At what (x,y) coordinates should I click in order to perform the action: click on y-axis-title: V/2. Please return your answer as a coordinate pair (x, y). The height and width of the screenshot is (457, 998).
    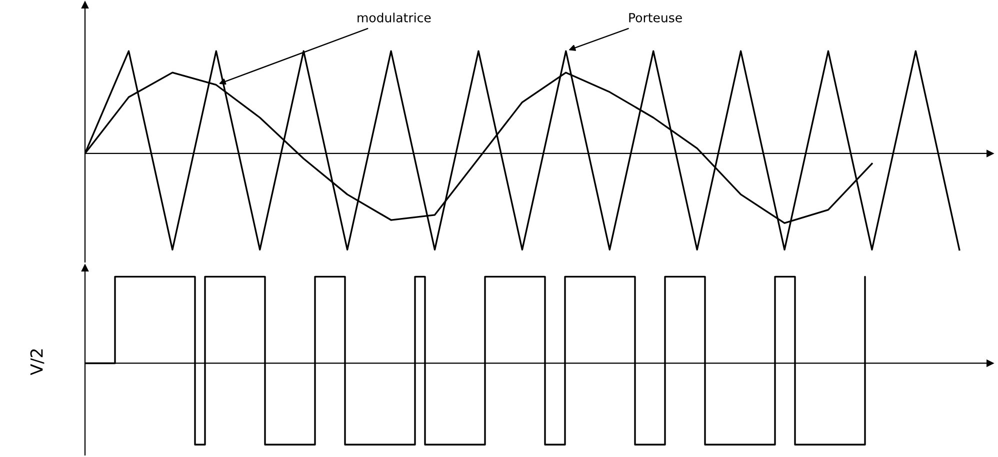
    Looking at the image, I should click on (37, 362).